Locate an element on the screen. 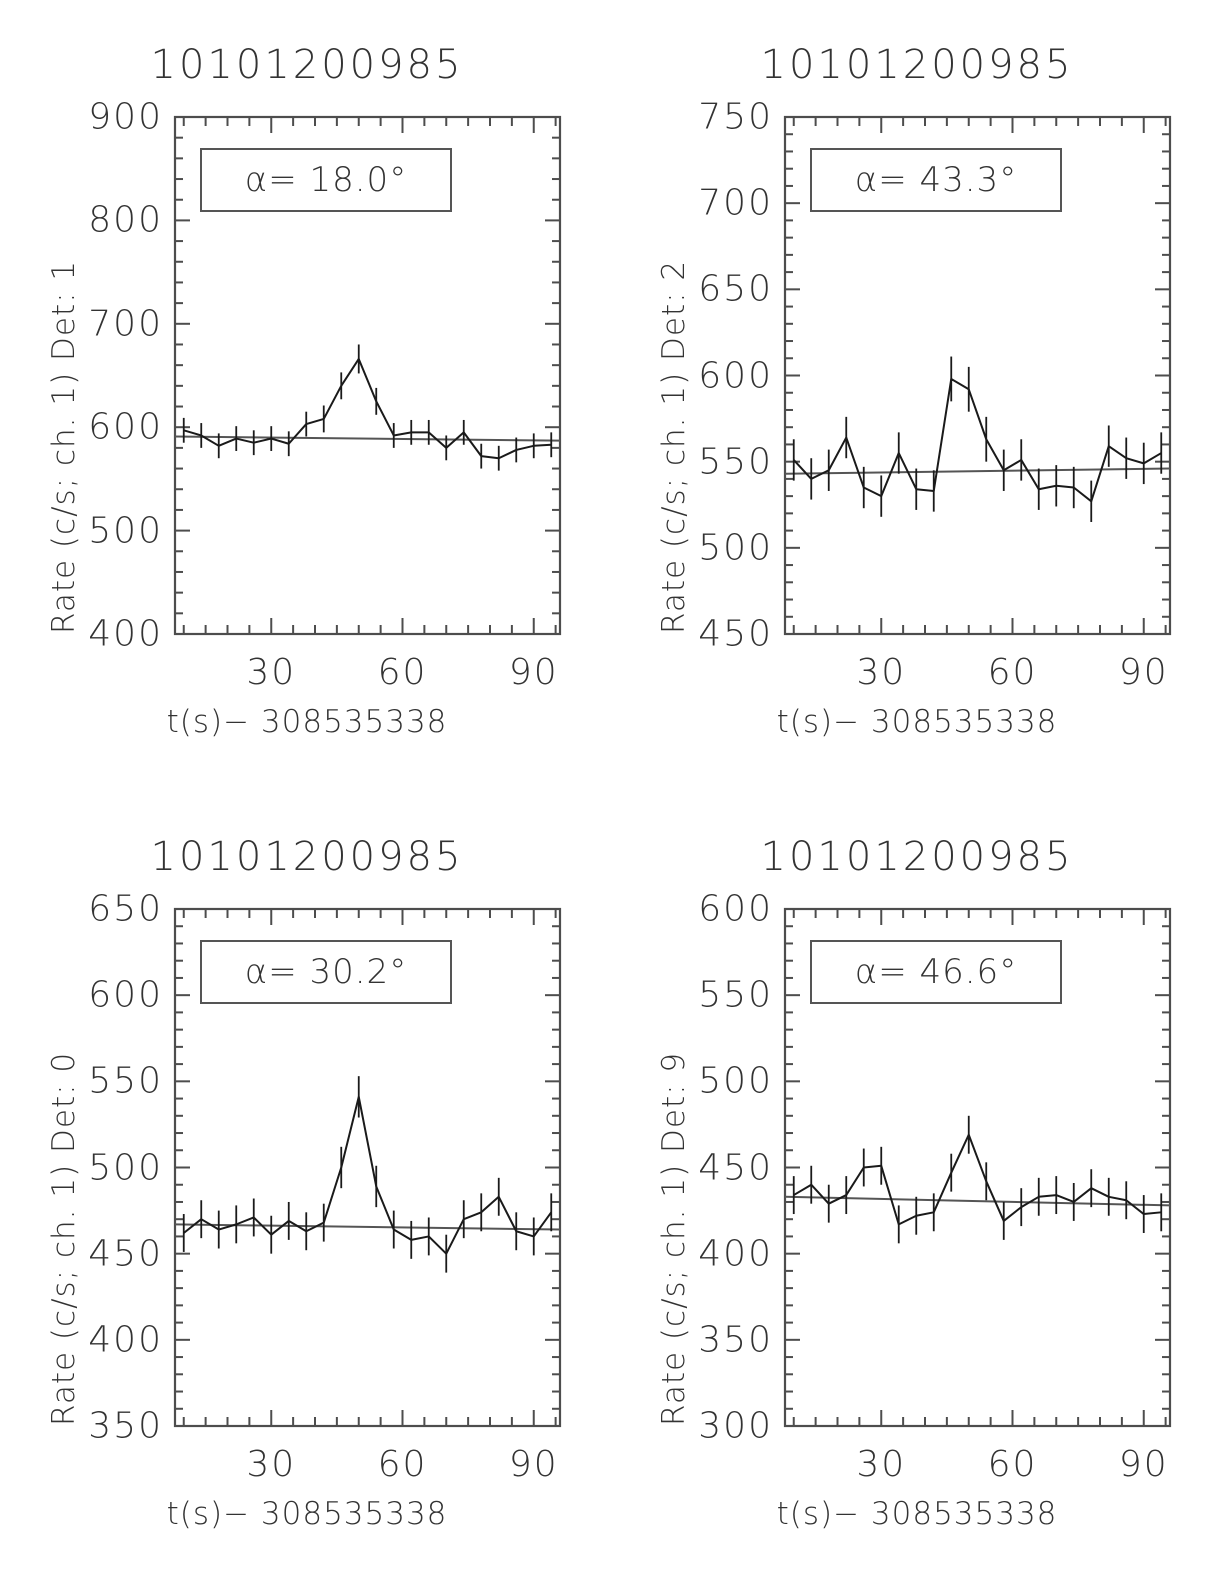 The width and height of the screenshot is (1224, 1584). y-tick-label: 300 is located at coordinates (735, 1426).